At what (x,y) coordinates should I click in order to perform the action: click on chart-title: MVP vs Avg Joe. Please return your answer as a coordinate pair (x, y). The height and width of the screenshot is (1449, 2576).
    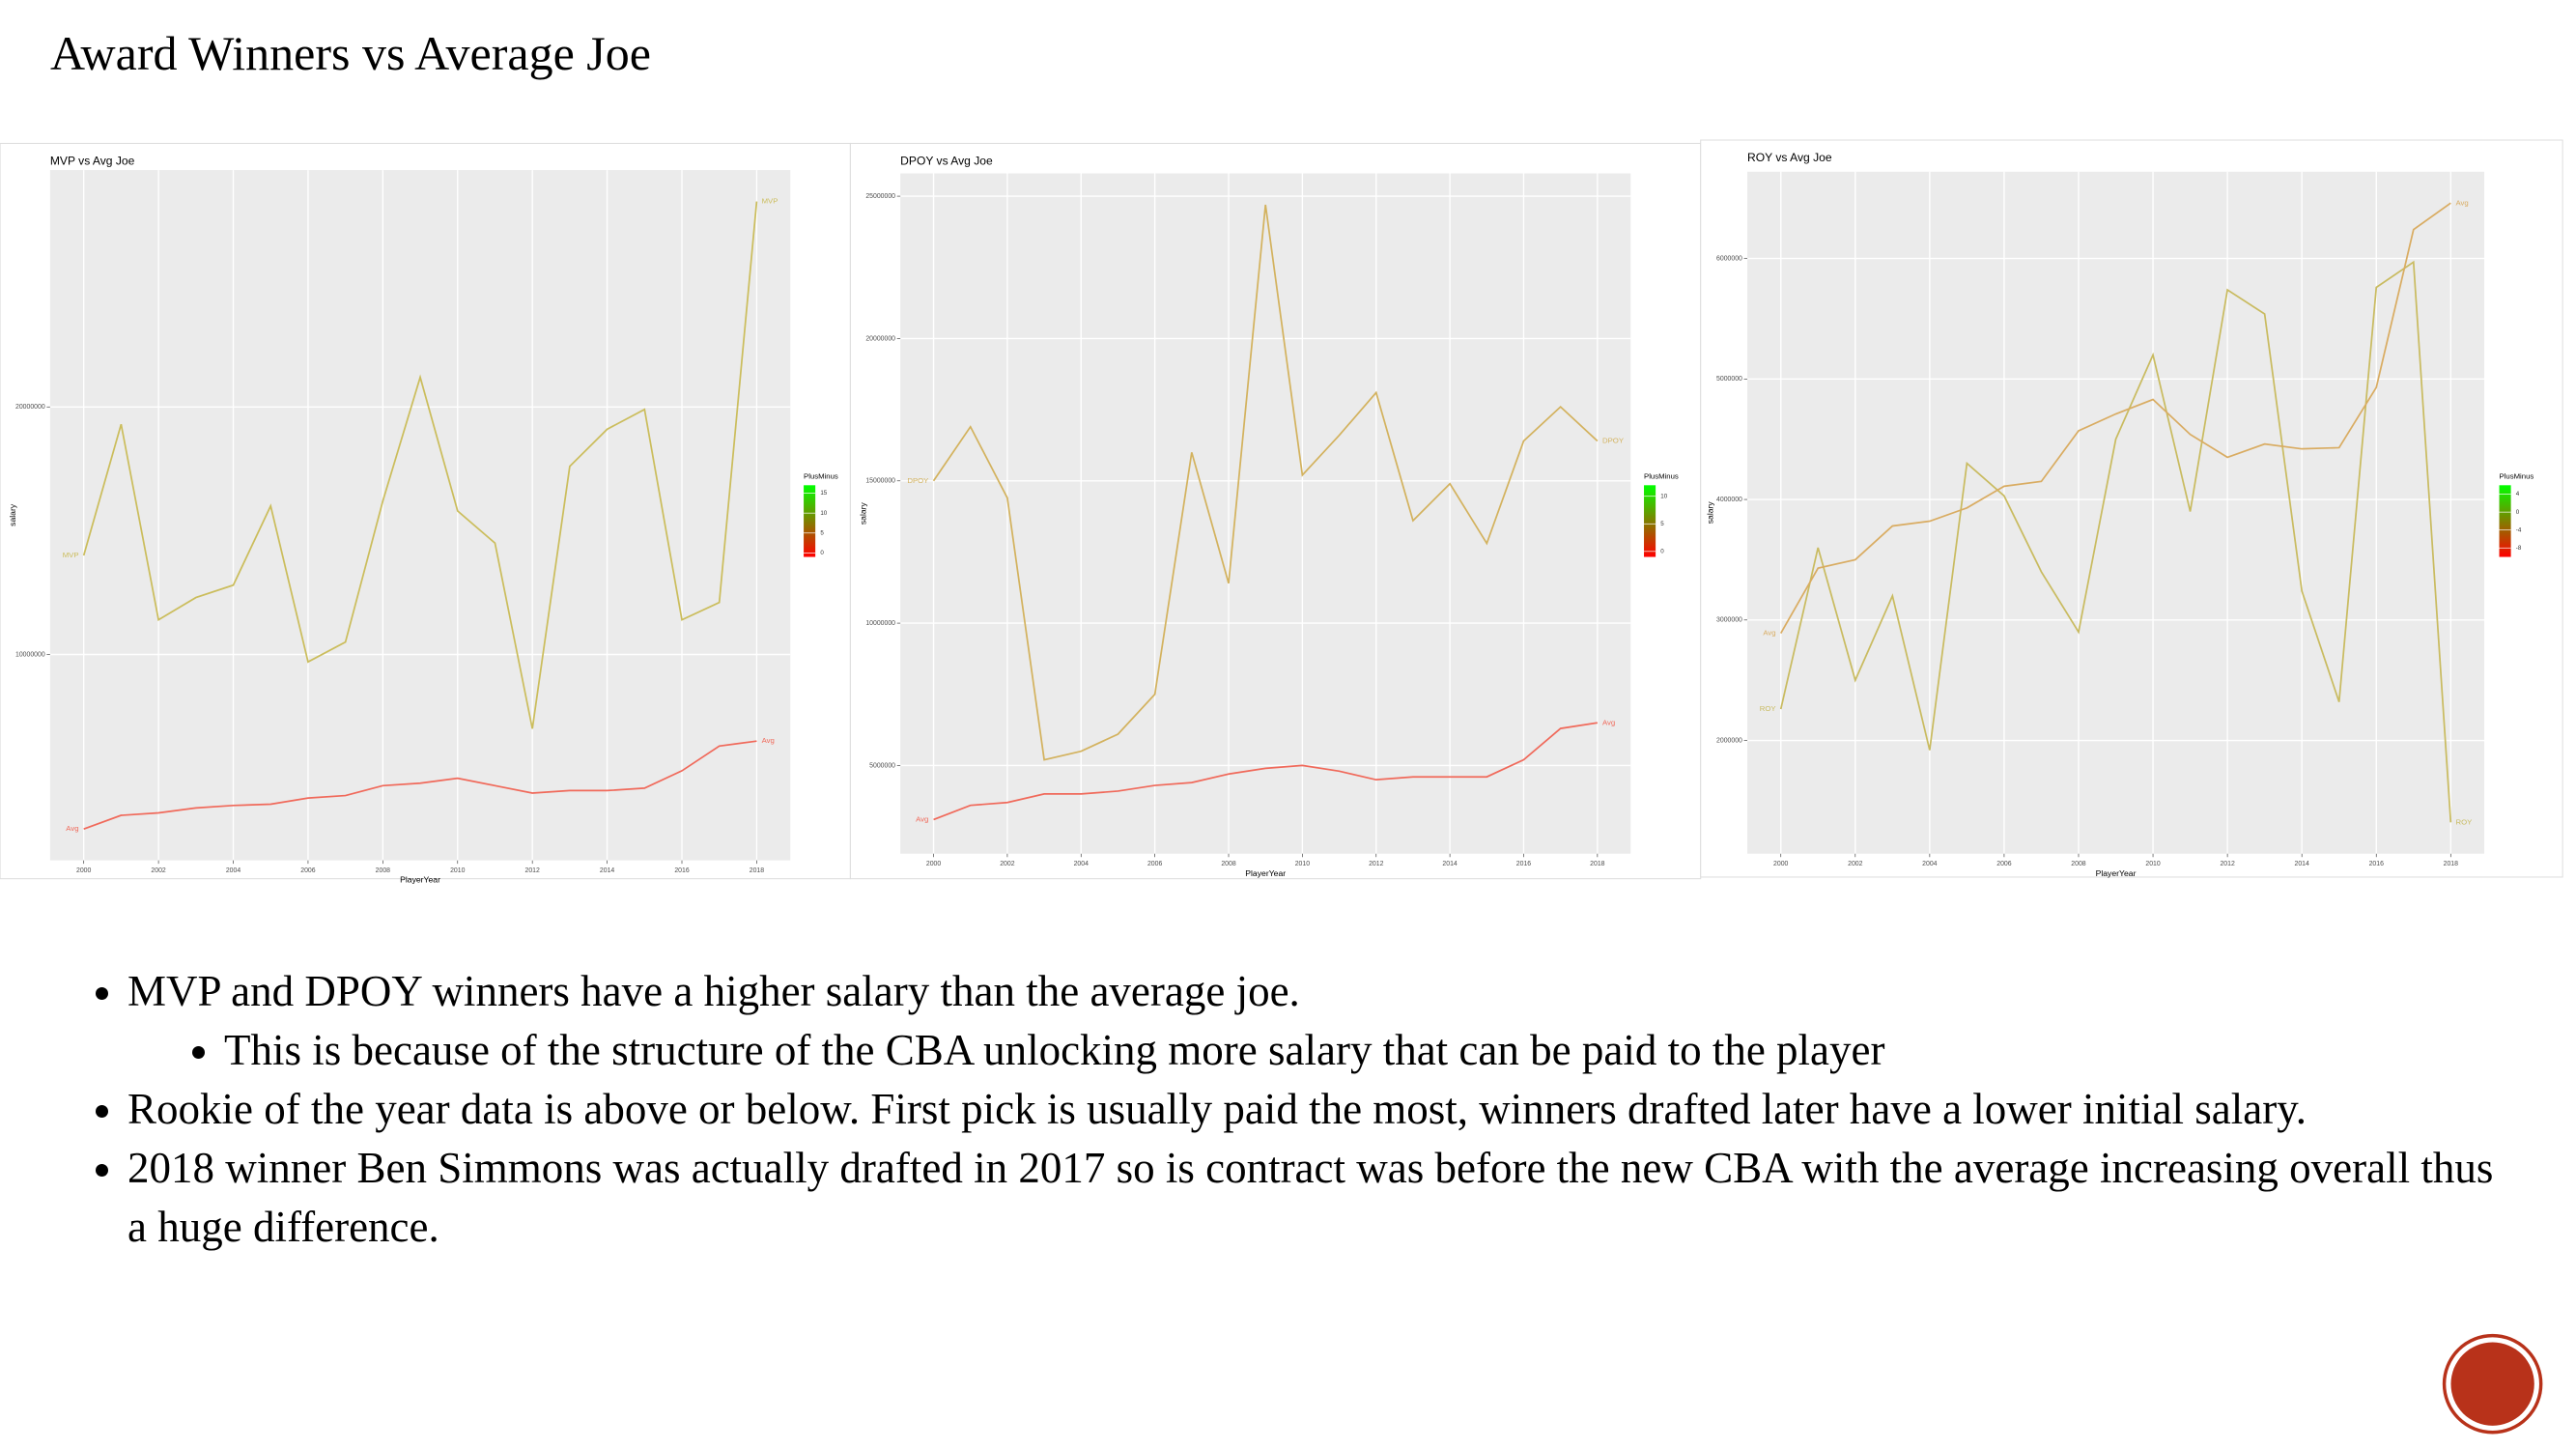
    Looking at the image, I should click on (92, 161).